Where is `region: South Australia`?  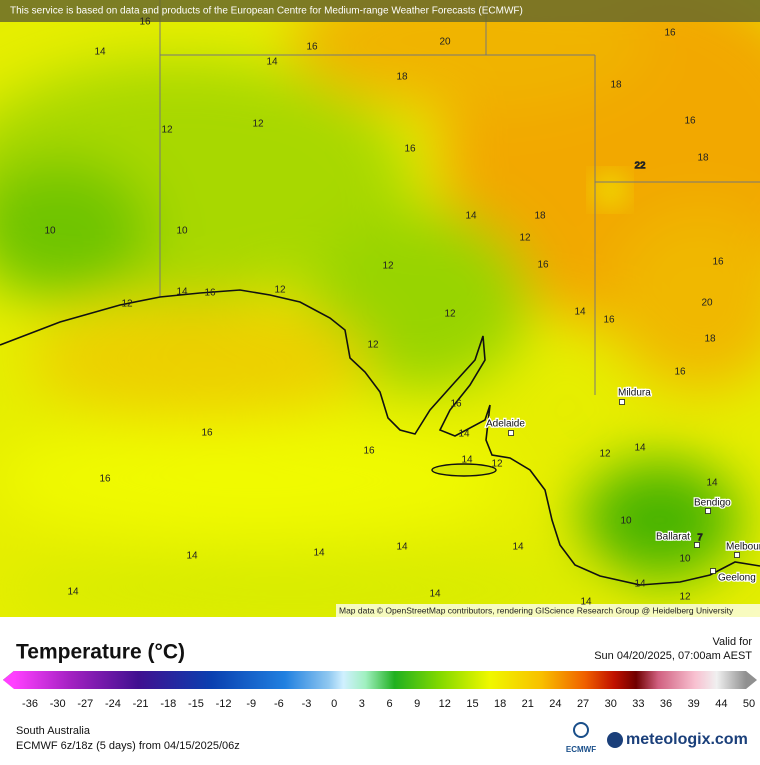
region: South Australia is located at coordinates (53, 731).